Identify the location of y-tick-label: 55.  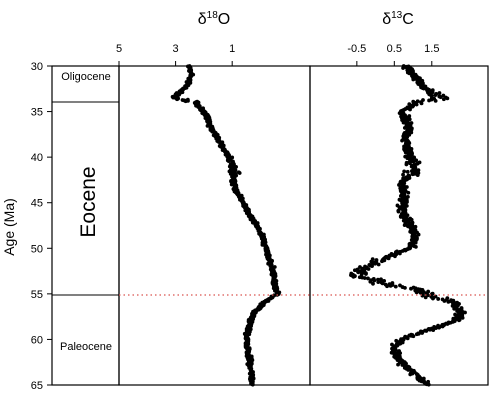
(37, 295).